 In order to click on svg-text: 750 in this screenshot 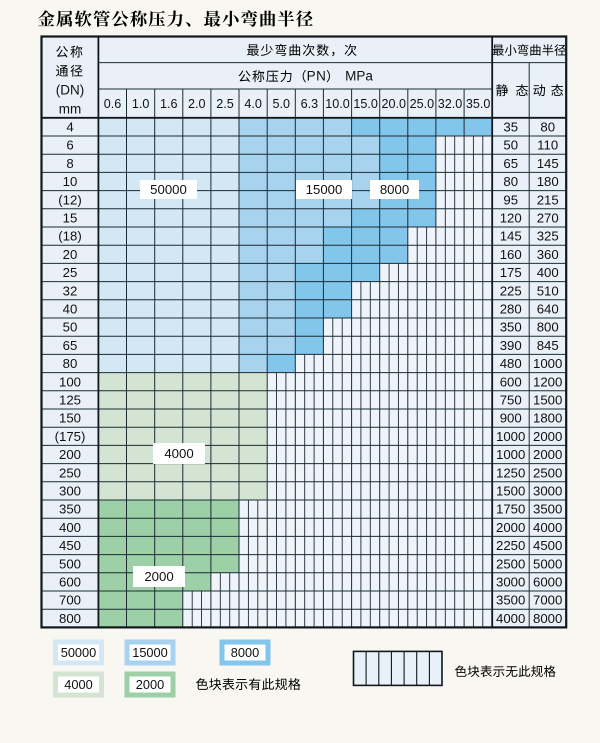, I will do `click(511, 400)`.